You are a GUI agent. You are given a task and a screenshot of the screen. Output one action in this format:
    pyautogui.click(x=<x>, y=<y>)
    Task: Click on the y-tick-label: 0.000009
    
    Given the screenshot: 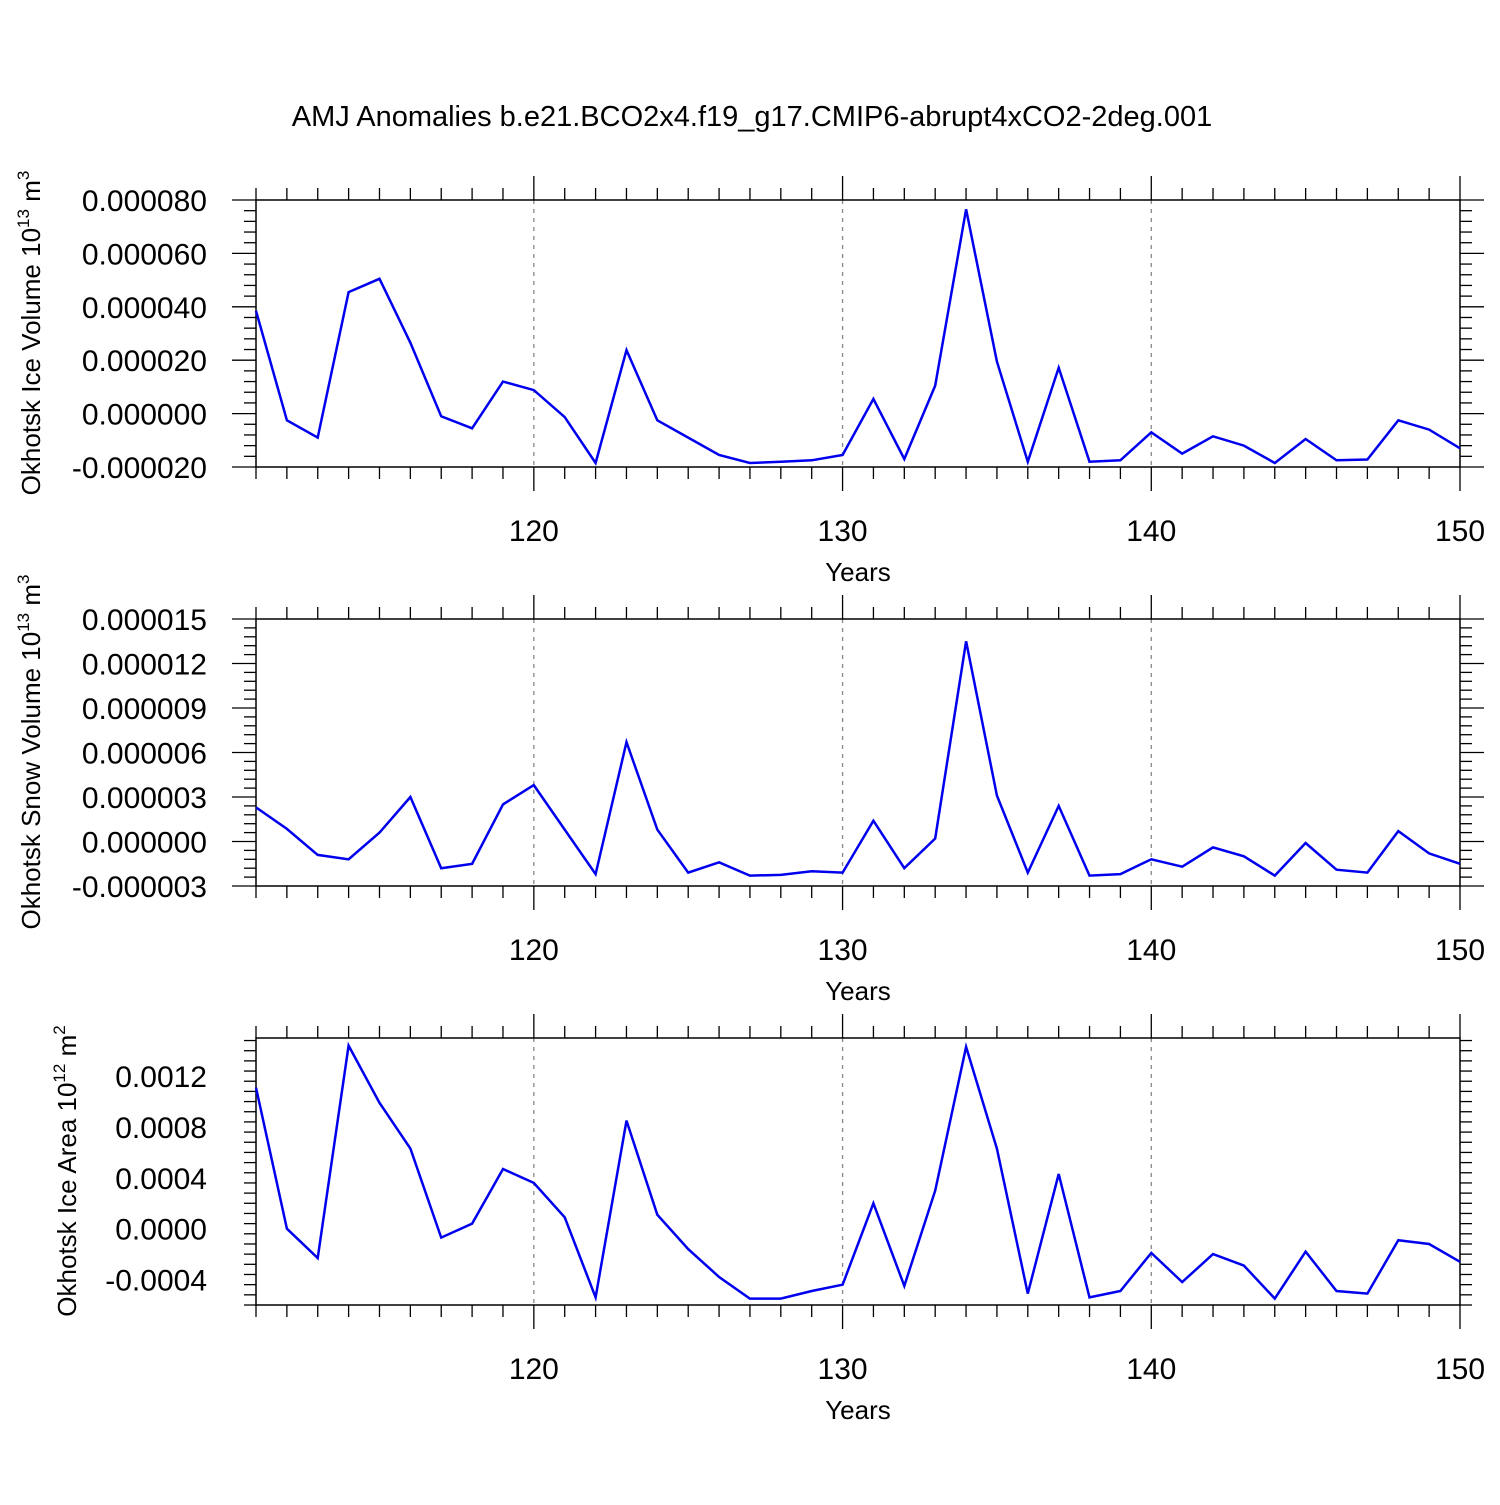 What is the action you would take?
    pyautogui.click(x=144, y=709)
    